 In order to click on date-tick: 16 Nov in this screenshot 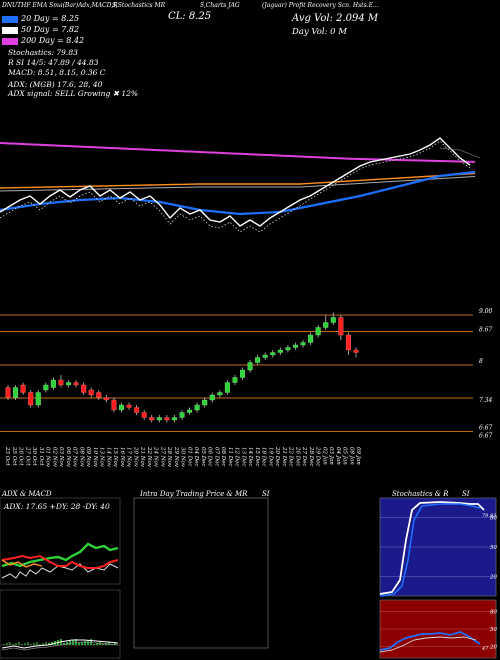, I will do `click(122, 457)`.